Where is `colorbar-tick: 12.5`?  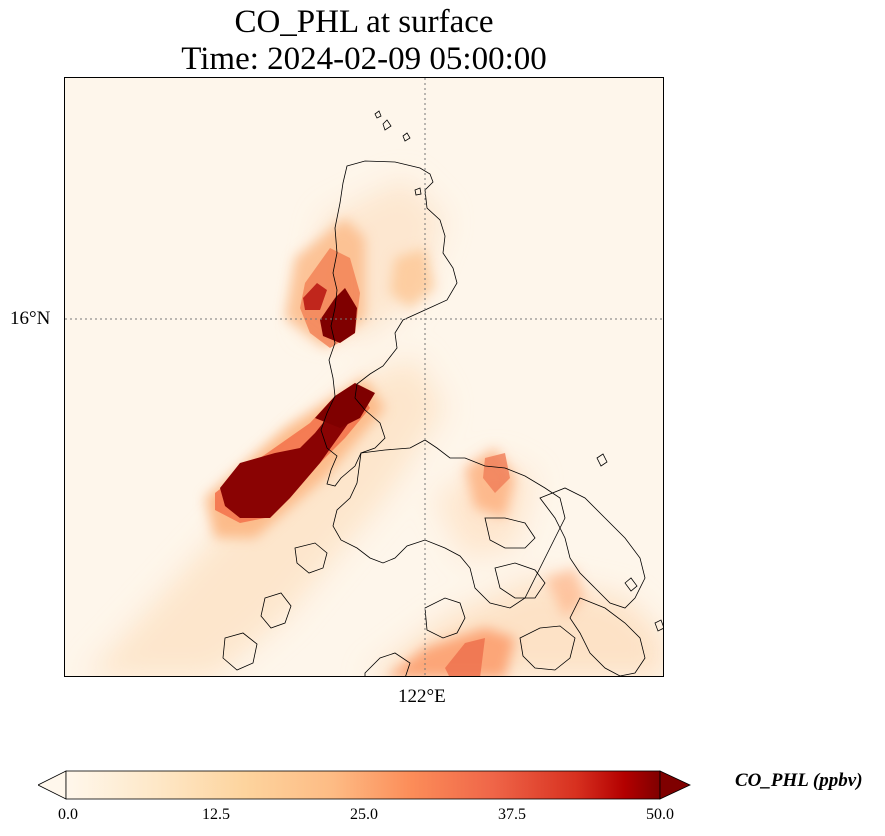 colorbar-tick: 12.5 is located at coordinates (216, 814).